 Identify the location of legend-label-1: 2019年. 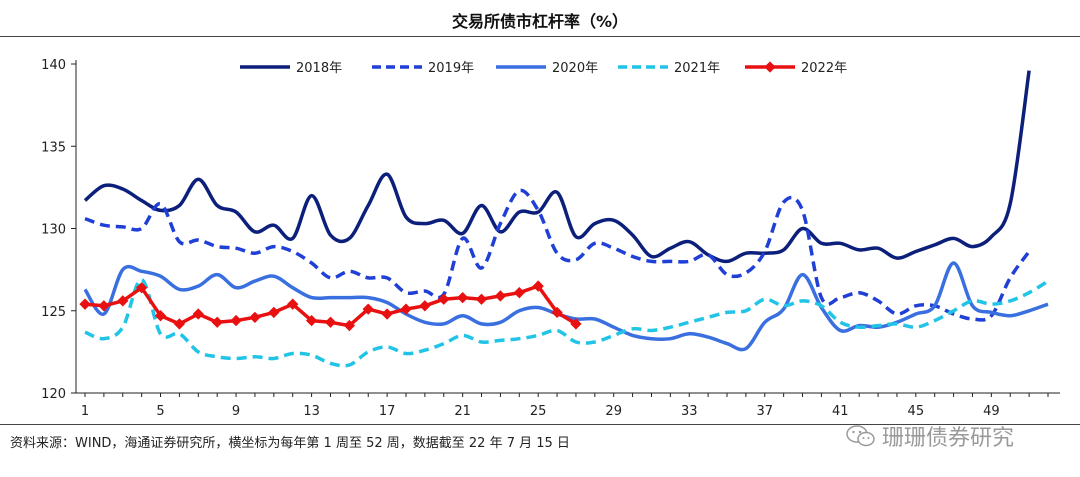
(451, 68).